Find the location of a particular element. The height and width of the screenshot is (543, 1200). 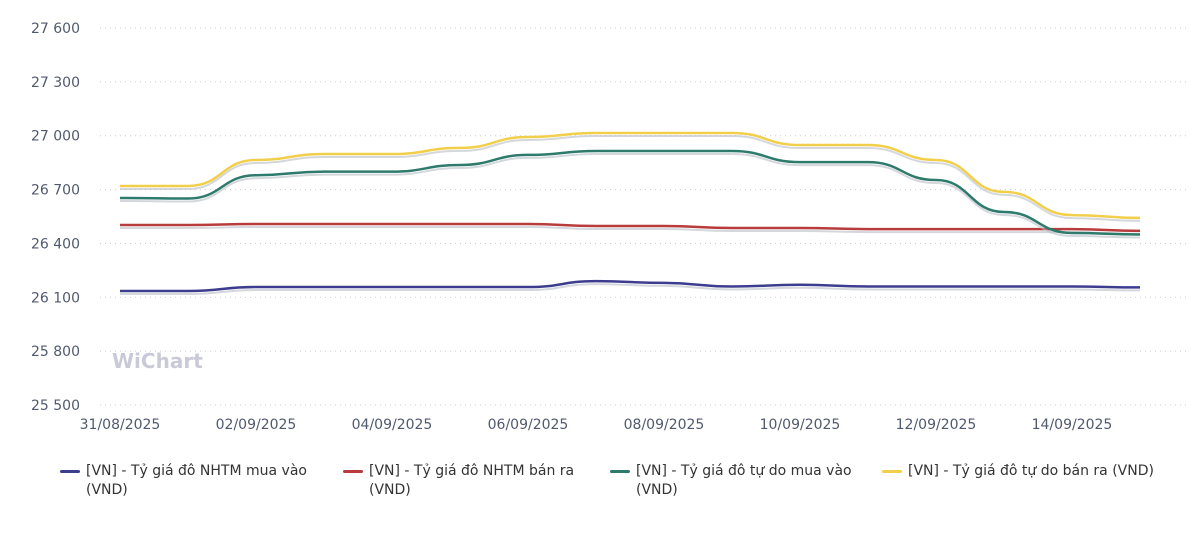

x-tick-label: 02/09/2025 is located at coordinates (256, 425).